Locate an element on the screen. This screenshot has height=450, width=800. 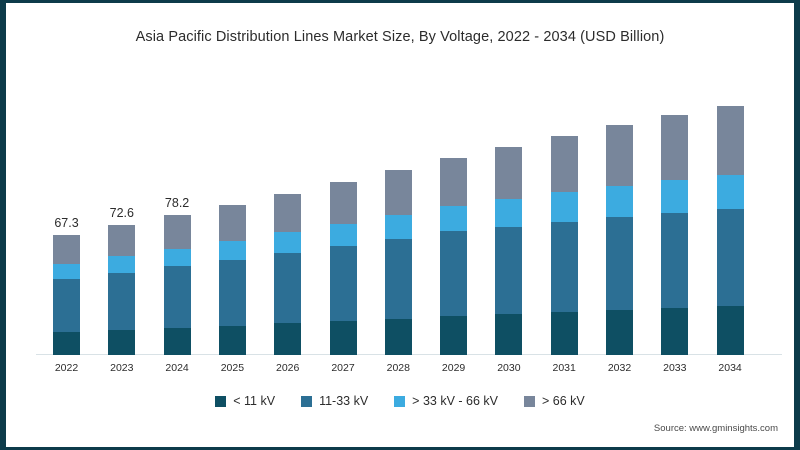
bar-stack-2032 is located at coordinates (619, 207).